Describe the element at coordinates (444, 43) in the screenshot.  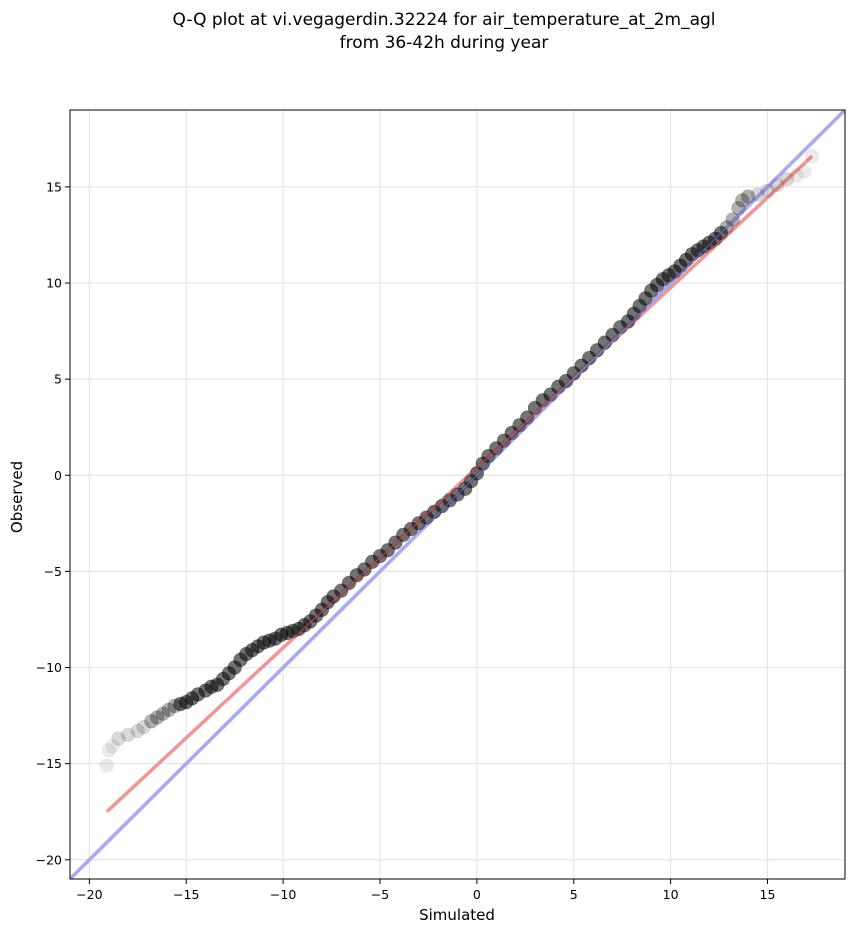
I see `chart-title-line-2: from 36-42h during year` at that location.